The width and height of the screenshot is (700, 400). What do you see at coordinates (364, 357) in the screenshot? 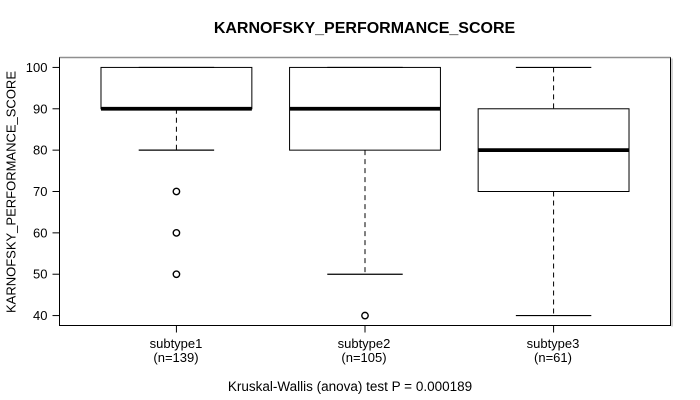
I see `group-n: (n=105)` at bounding box center [364, 357].